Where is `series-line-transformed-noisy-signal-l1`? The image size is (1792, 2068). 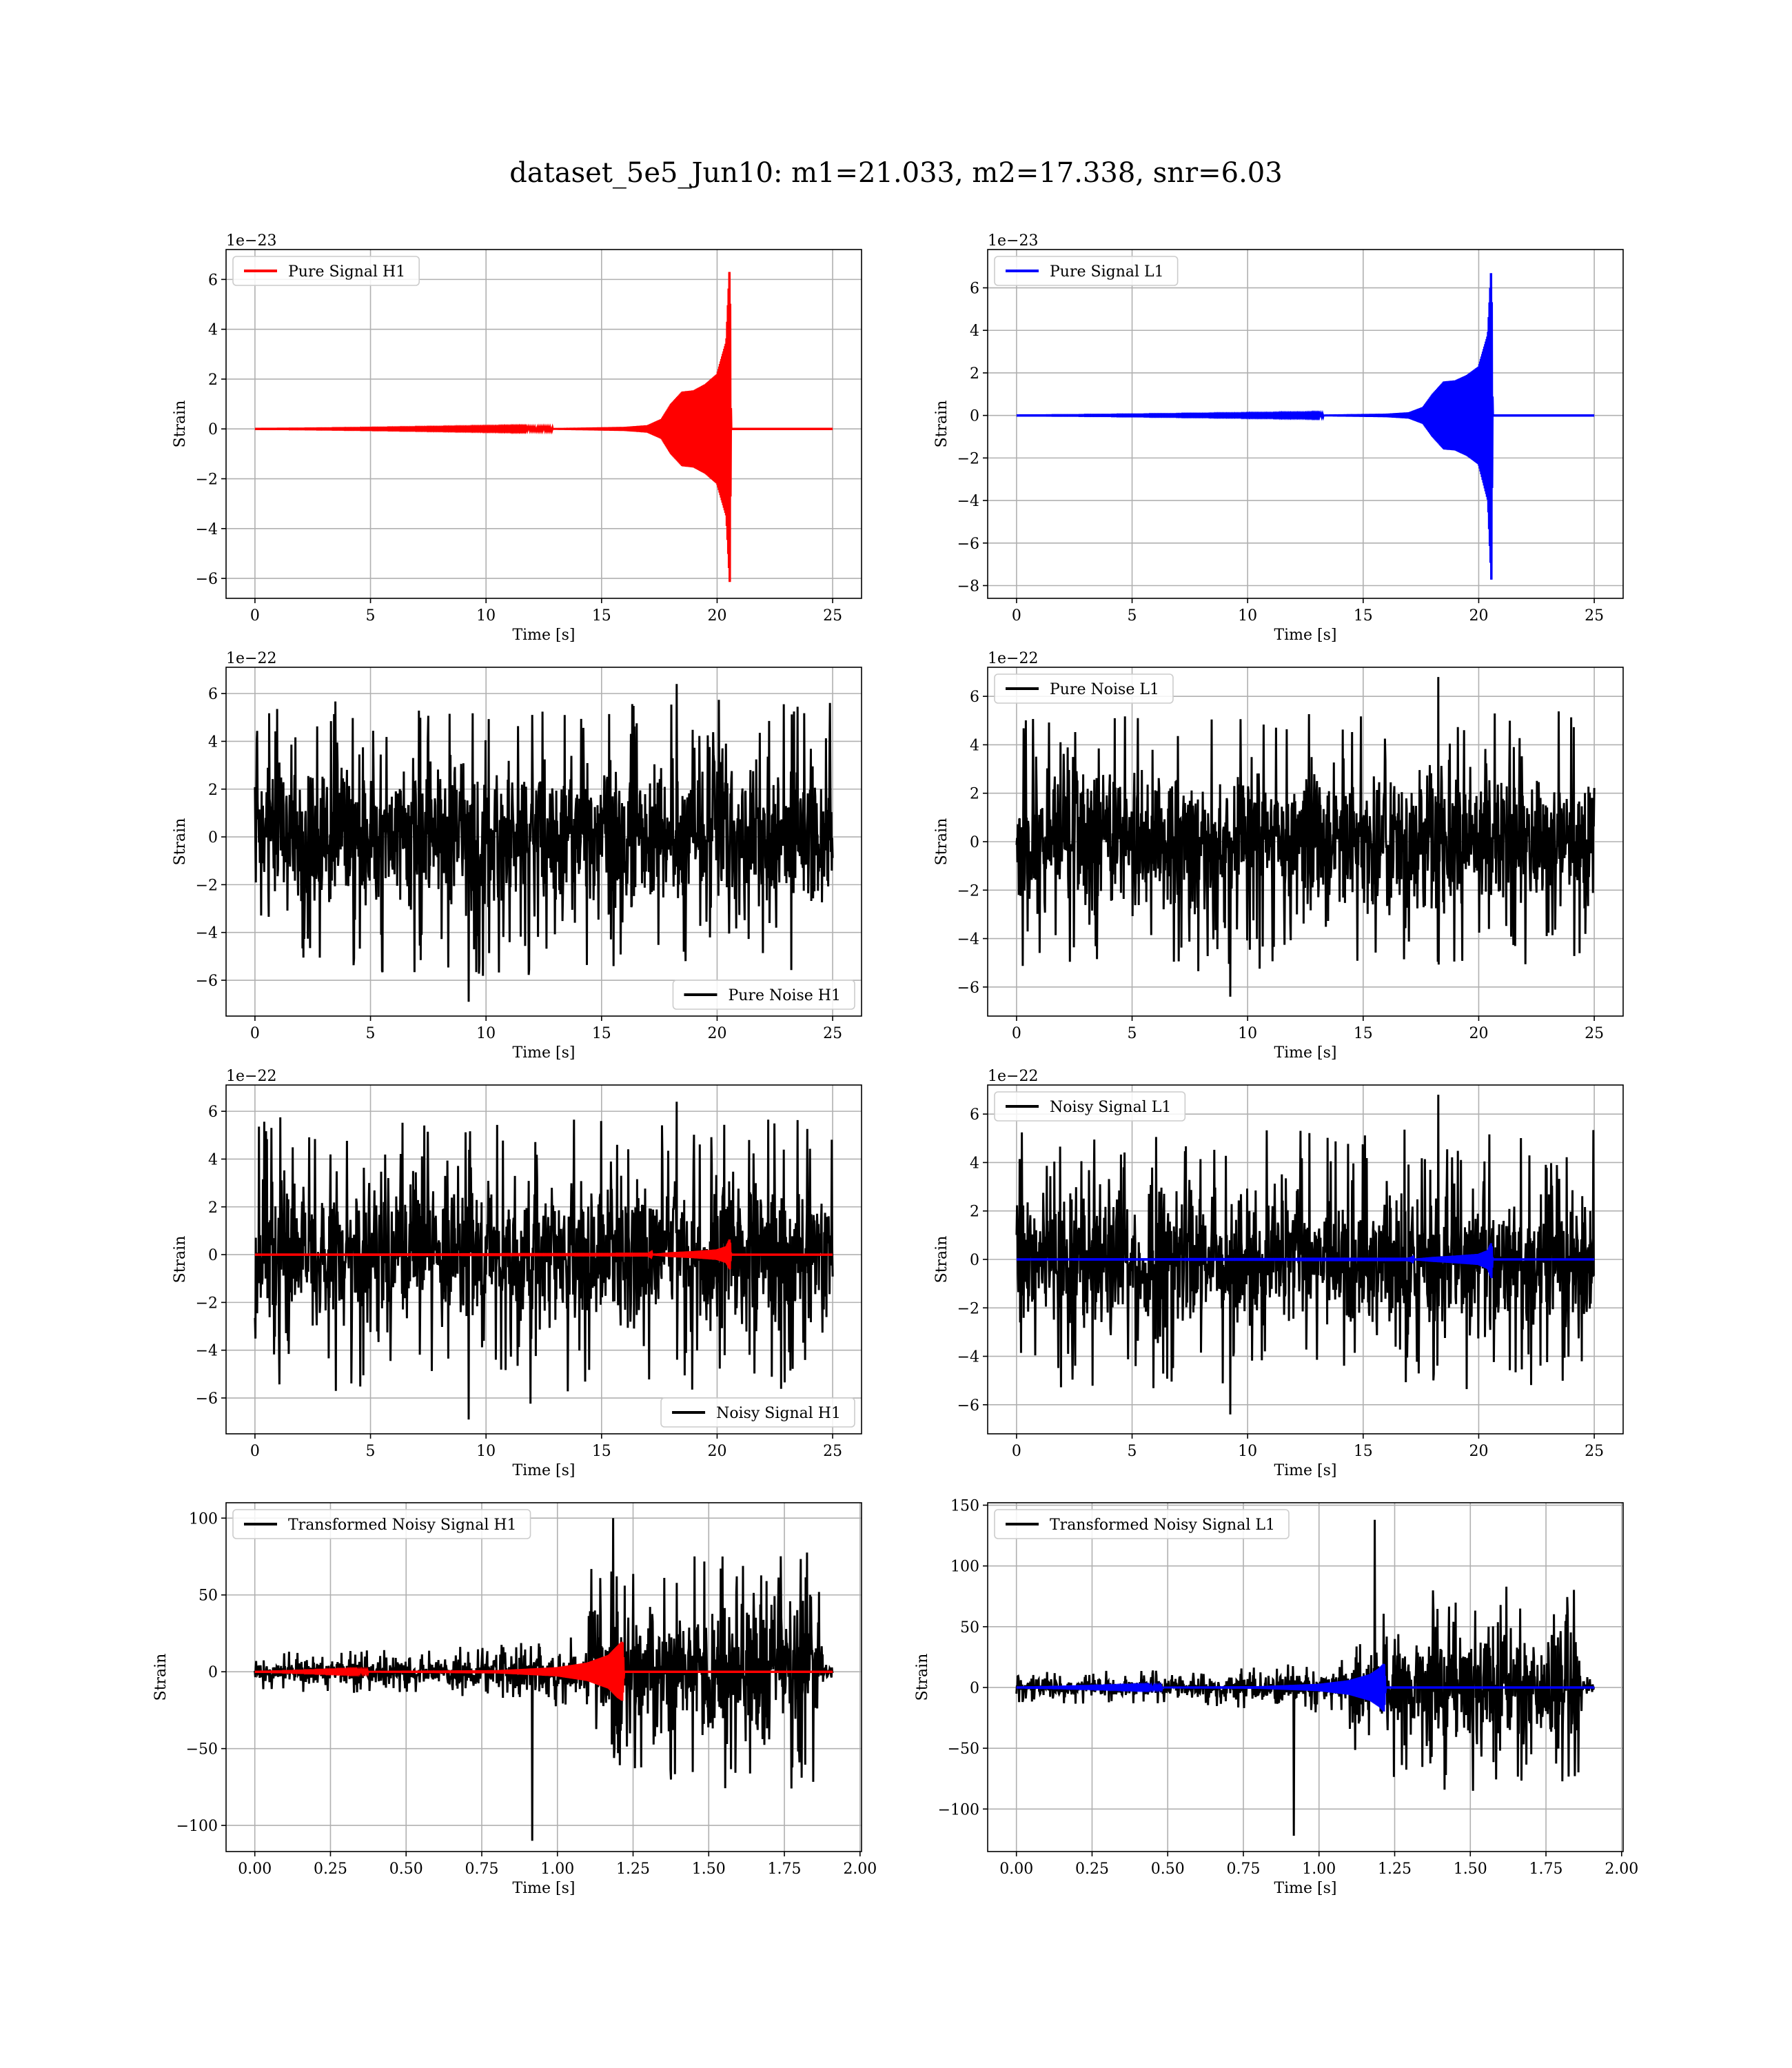
series-line-transformed-noisy-signal-l1 is located at coordinates (1305, 1678).